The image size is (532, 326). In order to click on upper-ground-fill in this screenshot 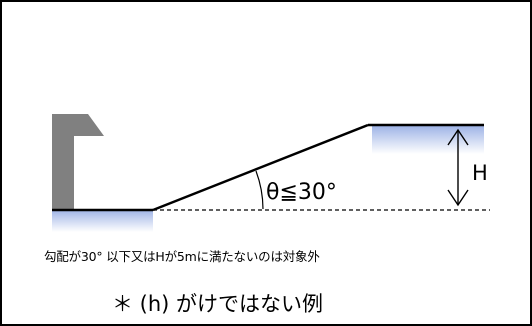, I will do `click(428, 140)`.